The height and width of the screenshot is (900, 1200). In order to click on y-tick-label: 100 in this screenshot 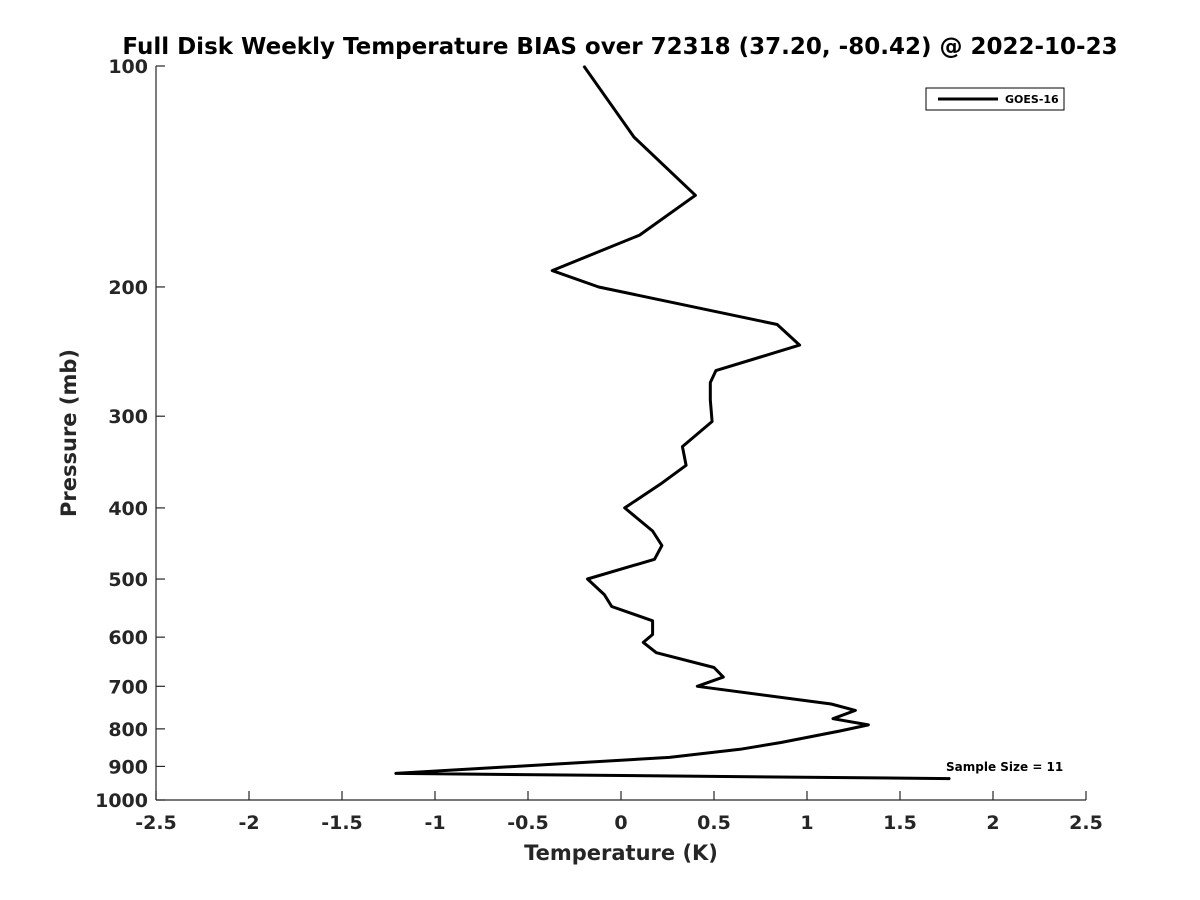, I will do `click(128, 67)`.